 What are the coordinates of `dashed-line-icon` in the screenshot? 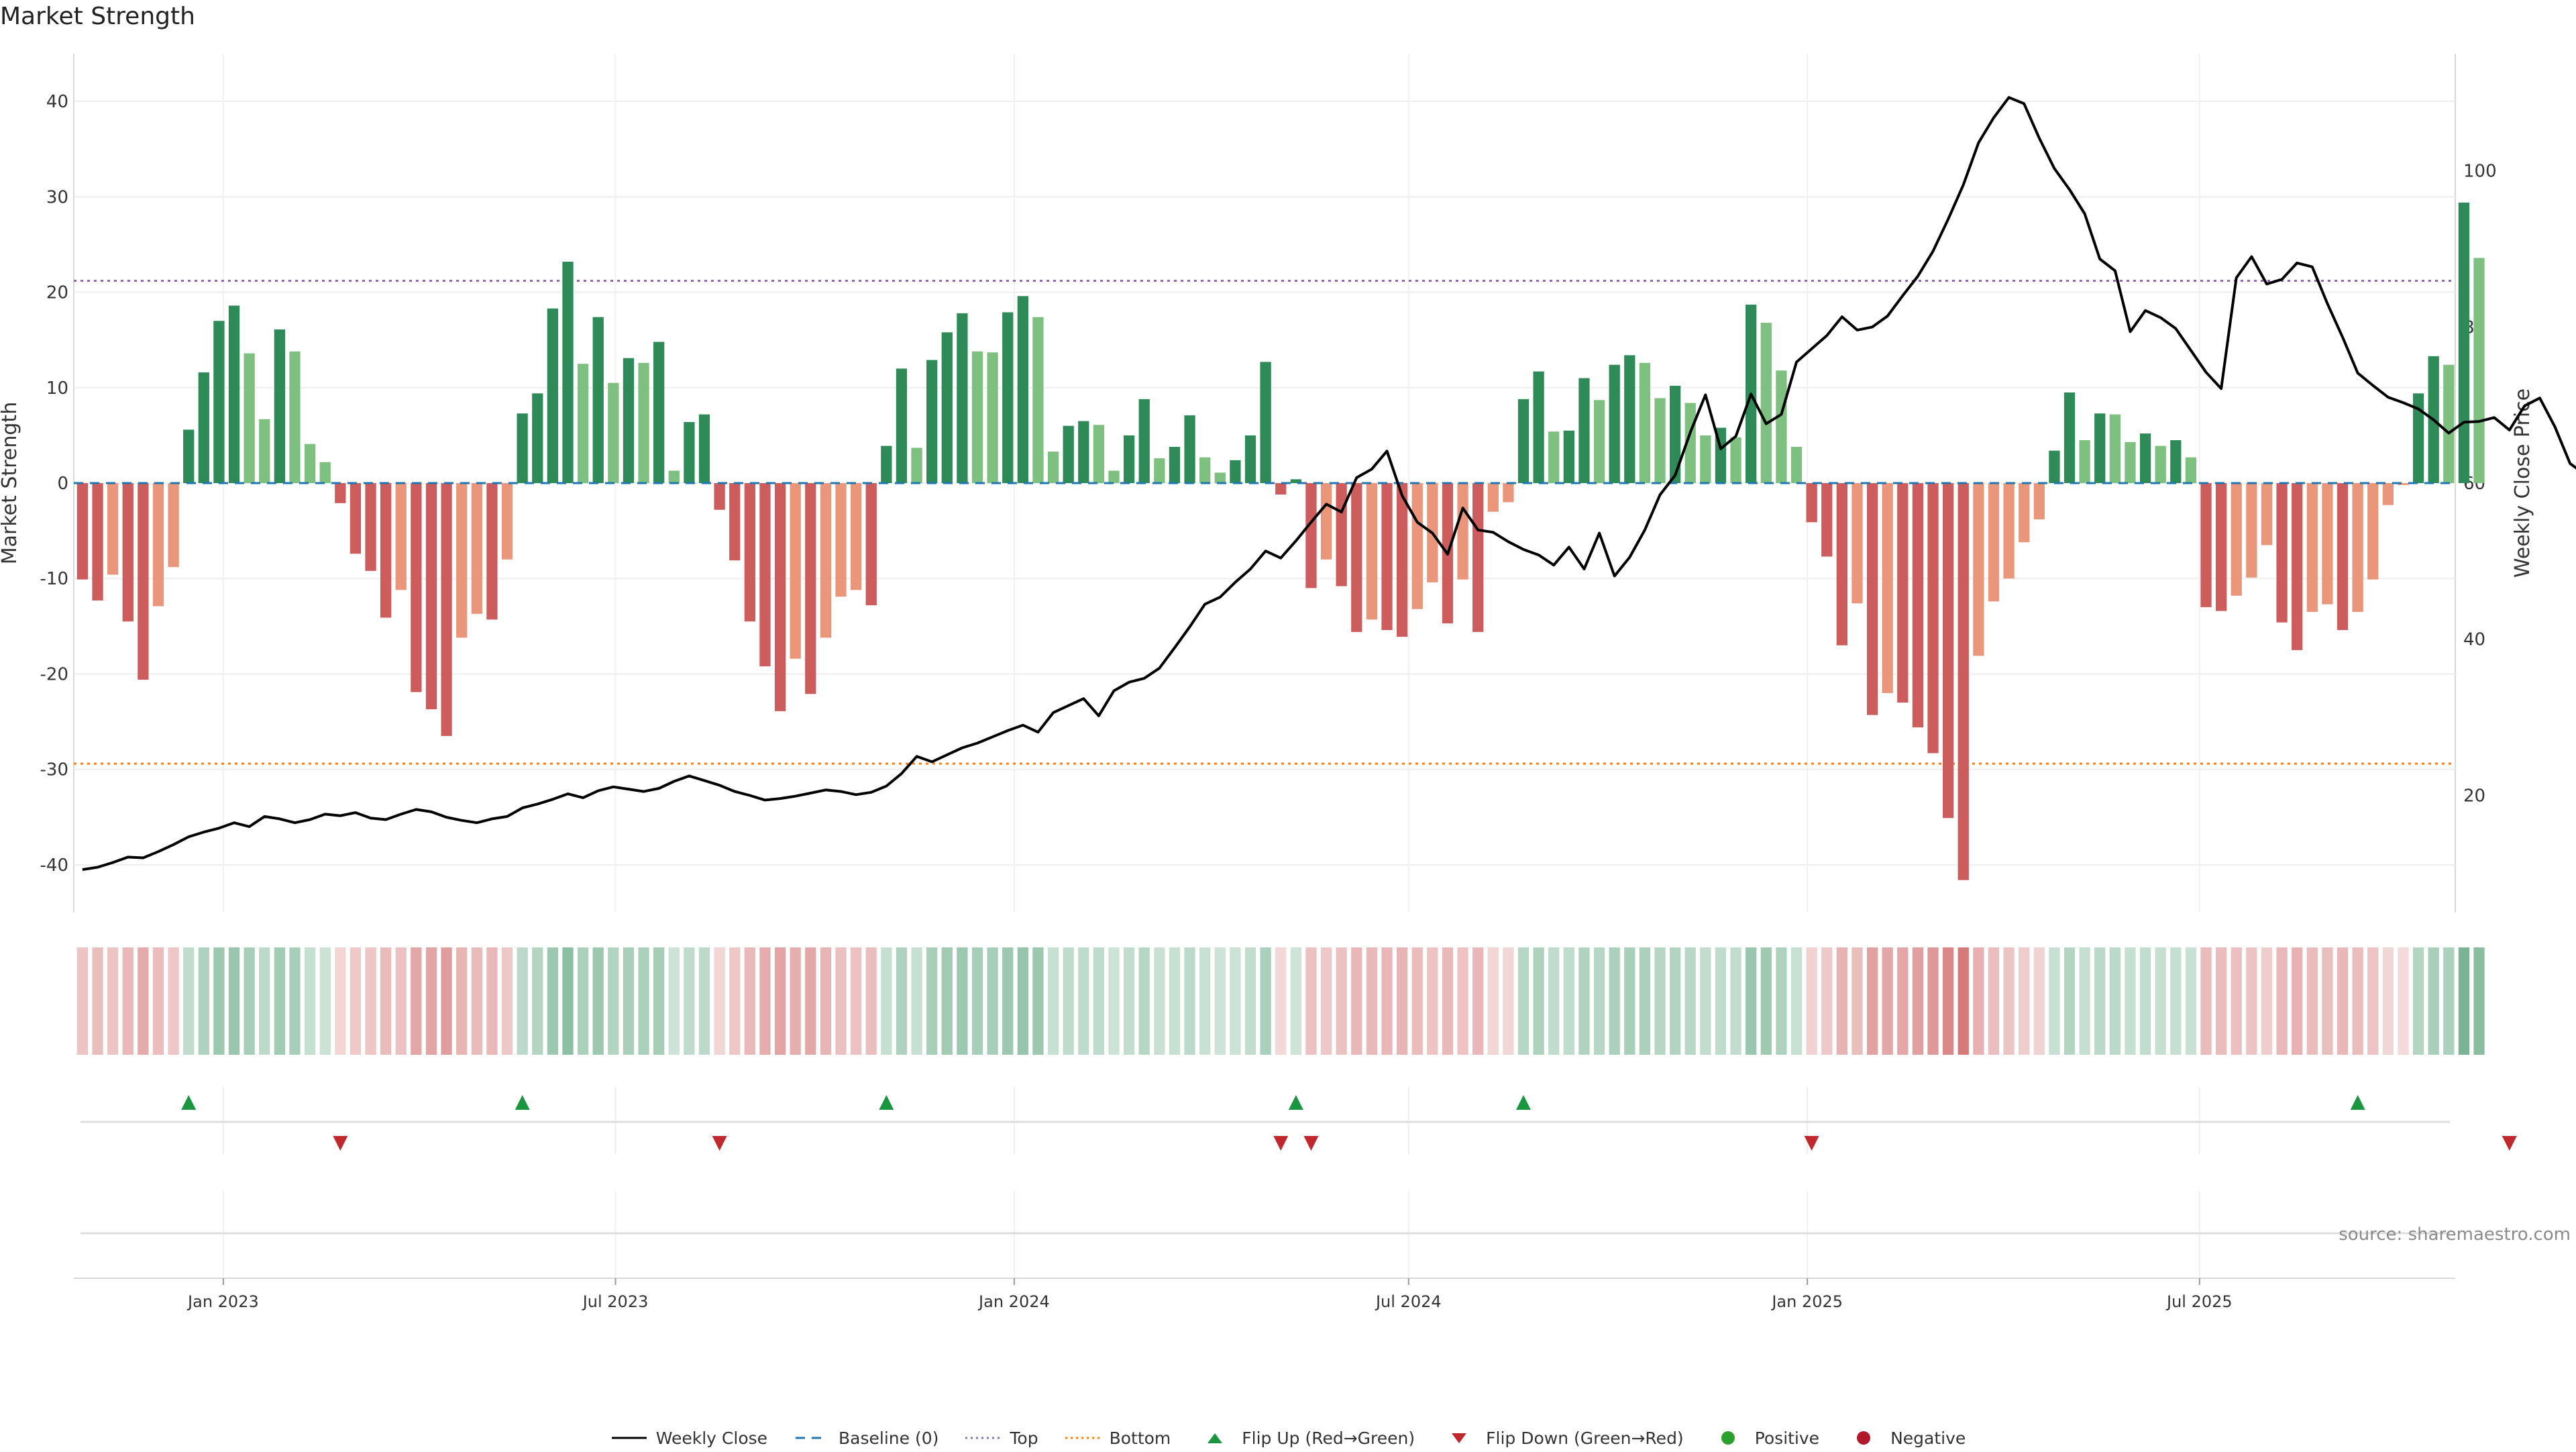 It's located at (812, 1438).